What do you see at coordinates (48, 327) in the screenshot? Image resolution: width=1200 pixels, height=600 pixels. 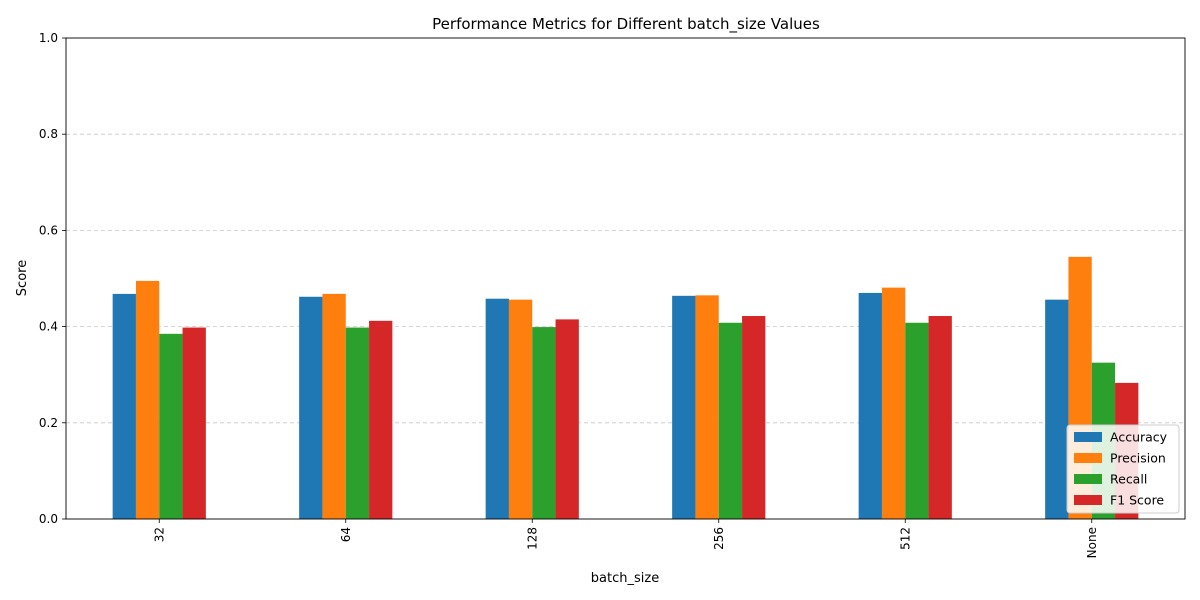 I see `y-tick-label: 0.4` at bounding box center [48, 327].